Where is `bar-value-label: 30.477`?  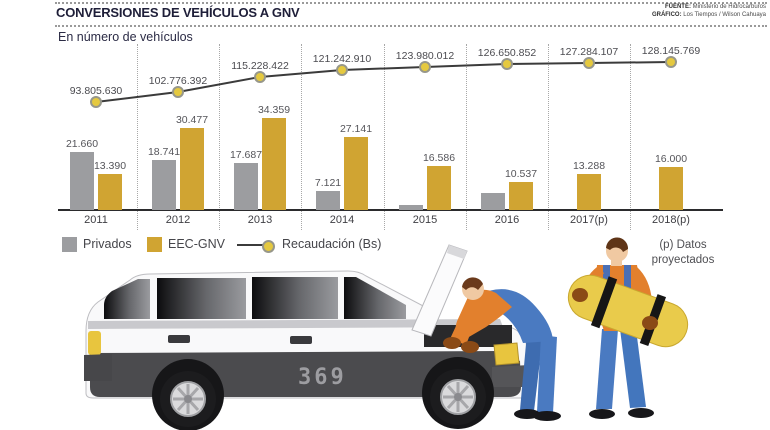
bar-value-label: 30.477 is located at coordinates (192, 120).